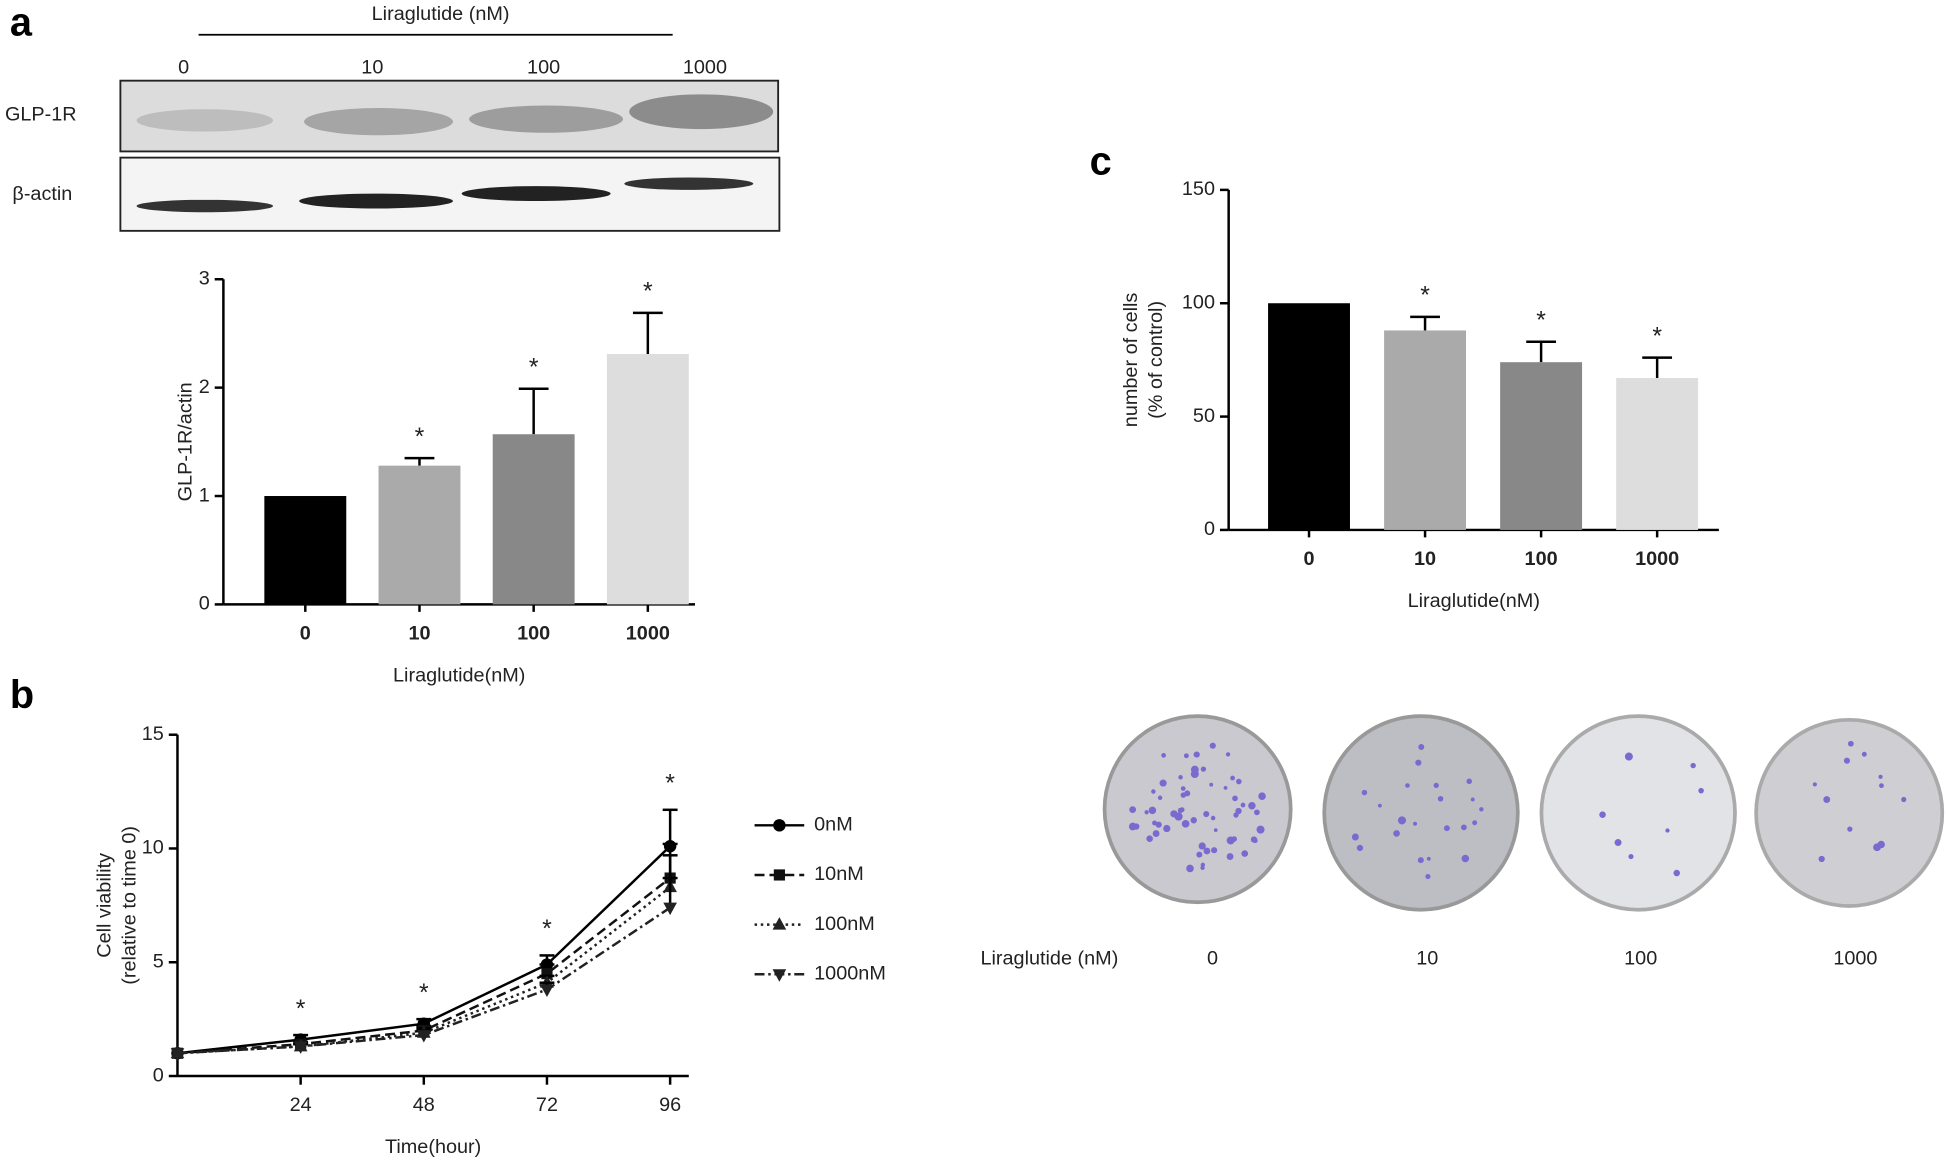 This screenshot has height=1165, width=1946. I want to click on blot-box, so click(450, 194).